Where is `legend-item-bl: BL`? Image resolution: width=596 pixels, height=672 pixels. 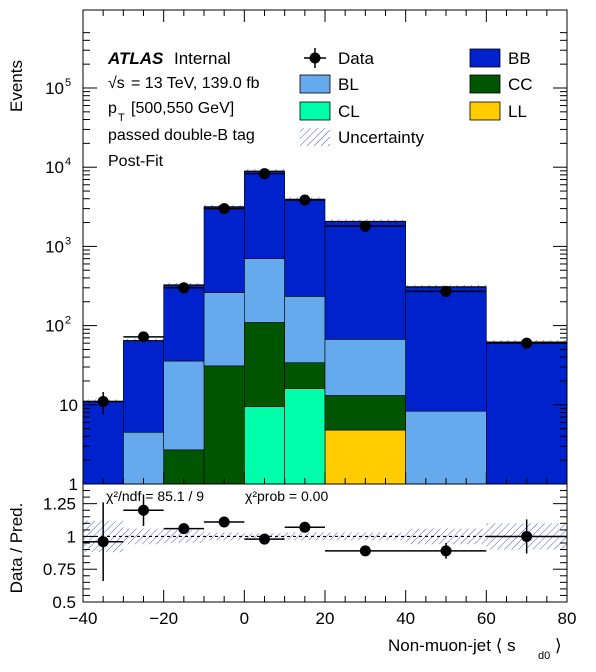 legend-item-bl: BL is located at coordinates (329, 84).